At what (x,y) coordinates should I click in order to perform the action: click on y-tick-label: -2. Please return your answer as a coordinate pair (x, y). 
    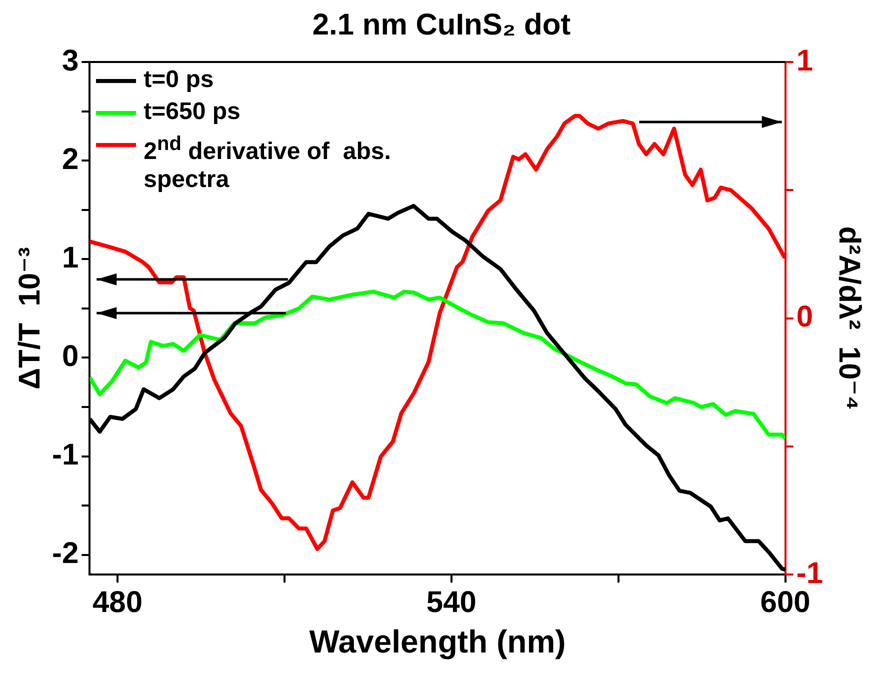
    Looking at the image, I should click on (65, 553).